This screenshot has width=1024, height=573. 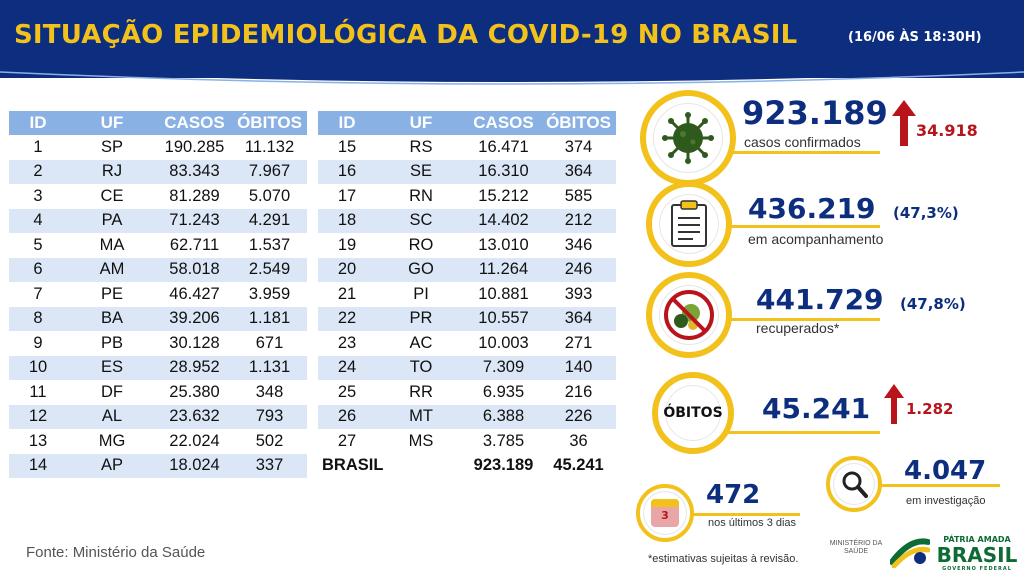 What do you see at coordinates (977, 555) in the screenshot?
I see `brand-line-2: BRASIL` at bounding box center [977, 555].